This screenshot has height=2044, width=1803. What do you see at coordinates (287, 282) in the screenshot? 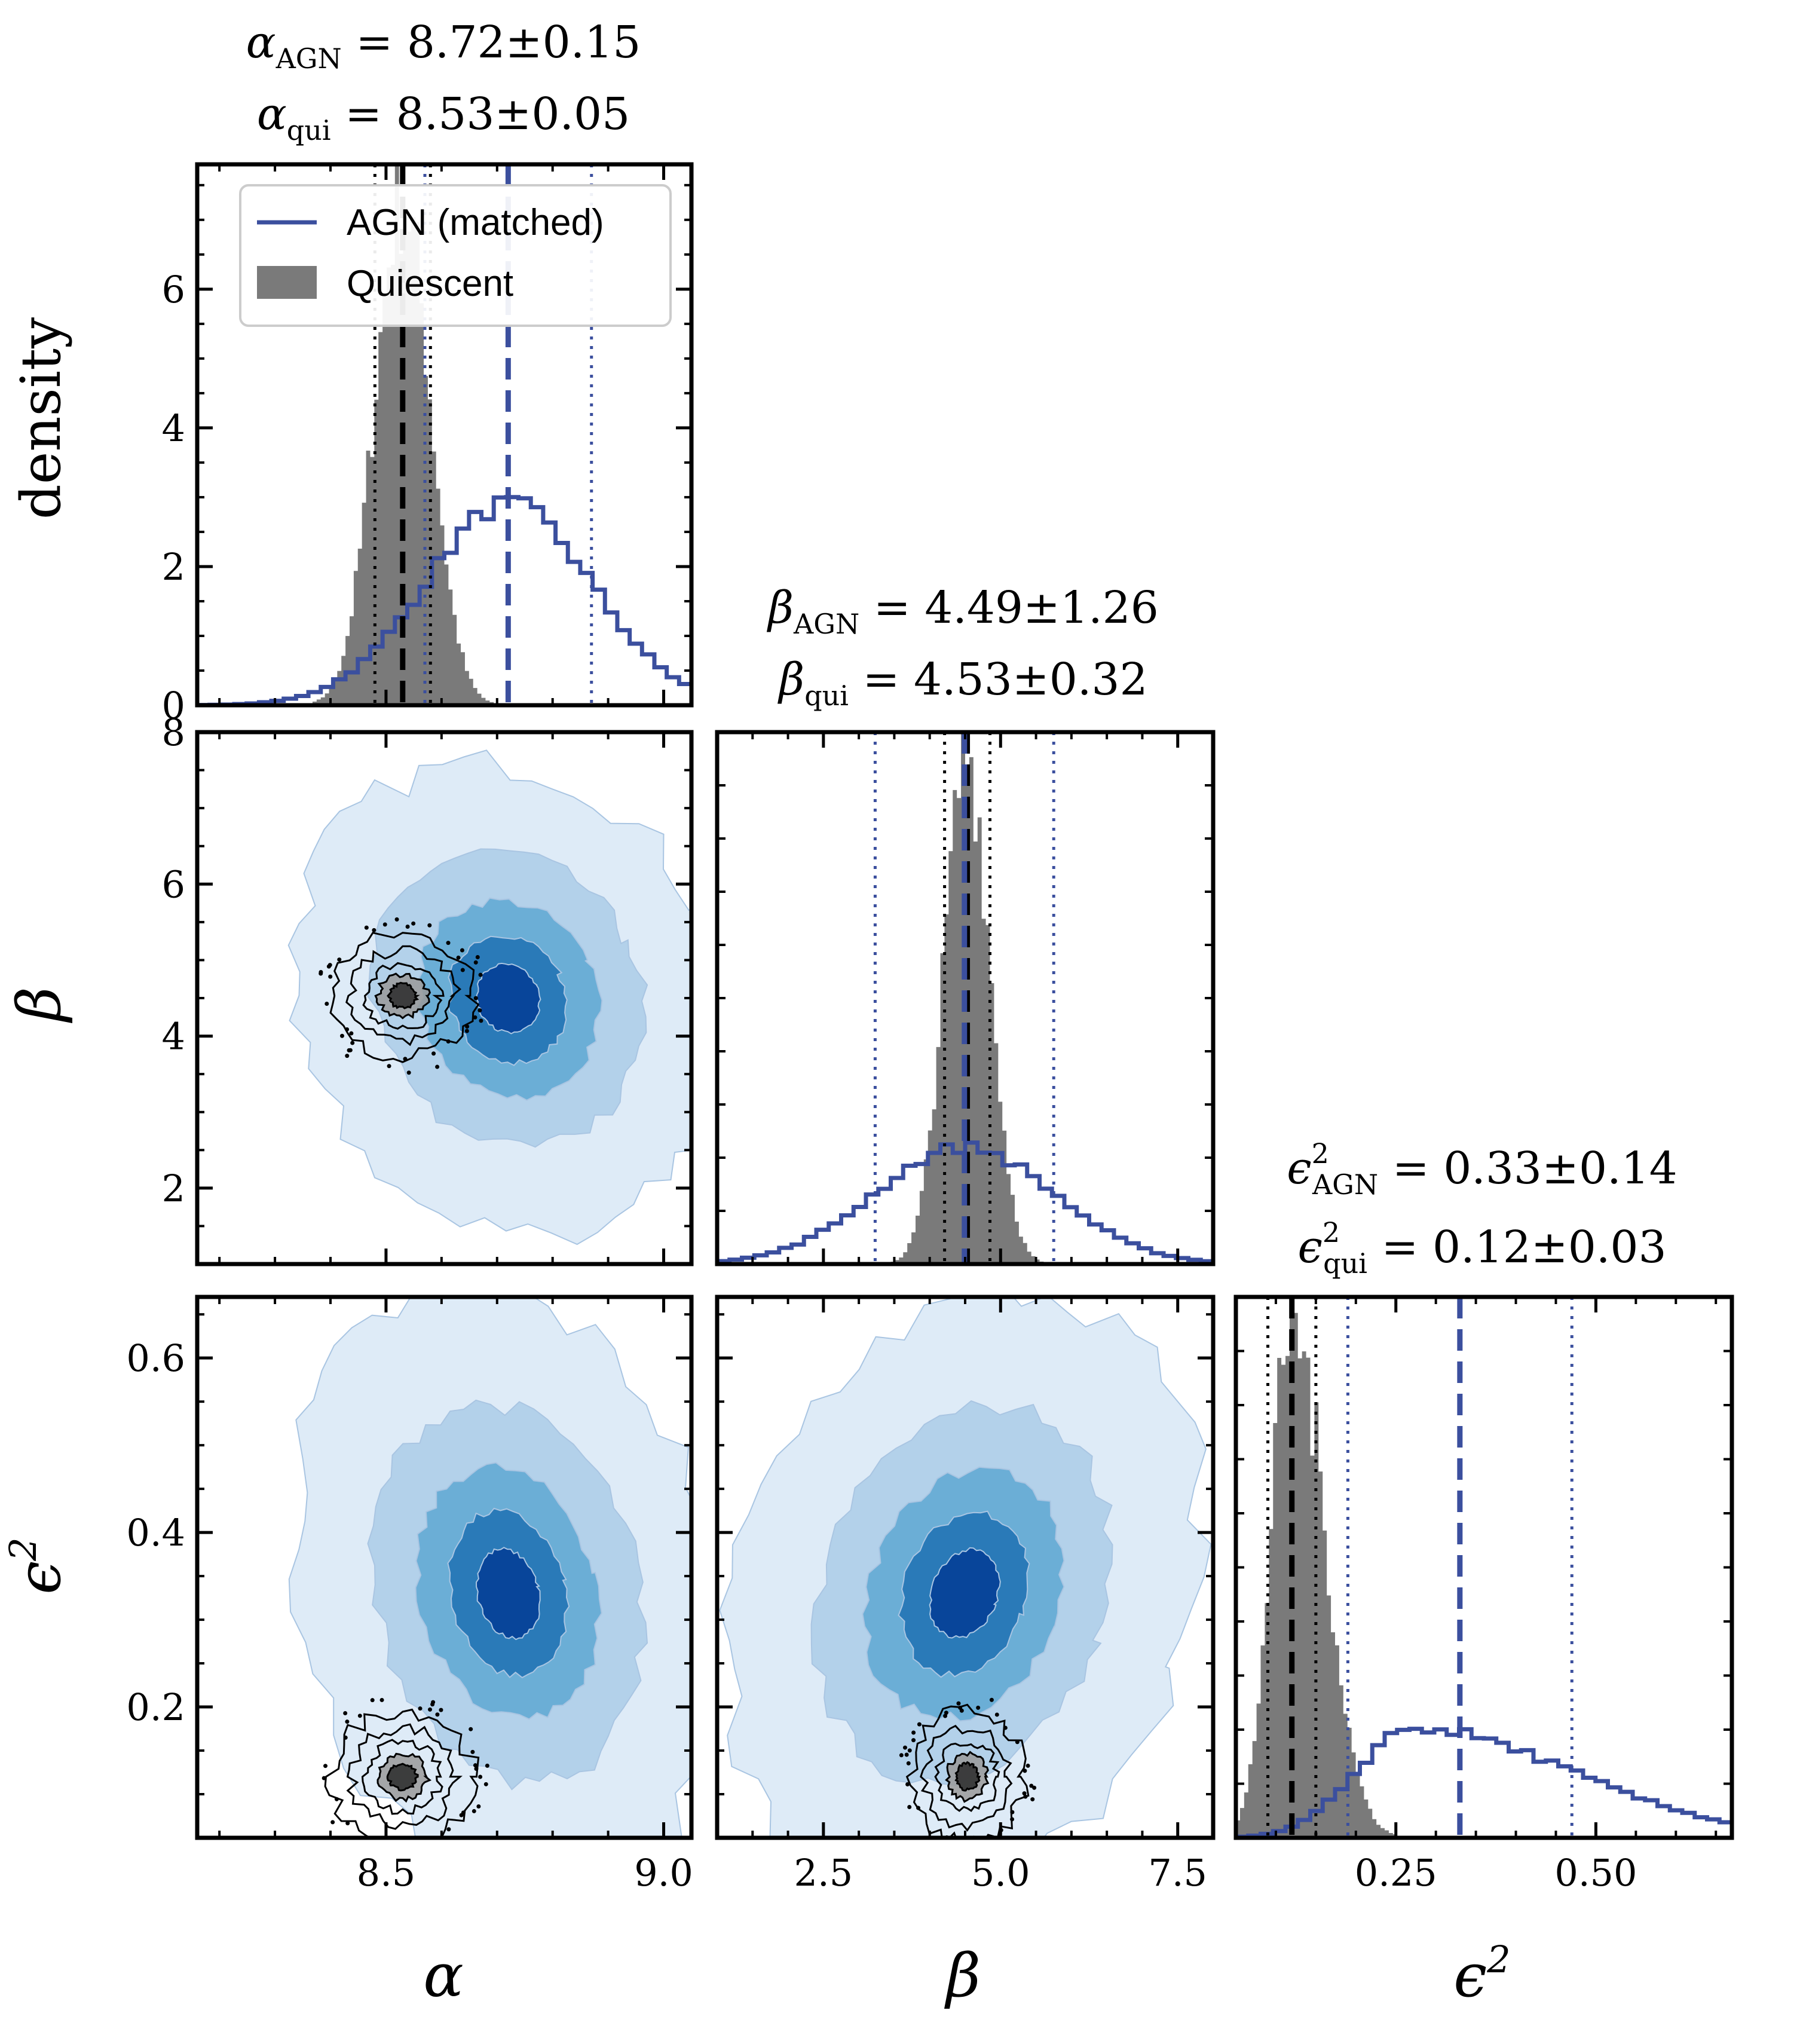
I see `legend-swatch-quiescent` at bounding box center [287, 282].